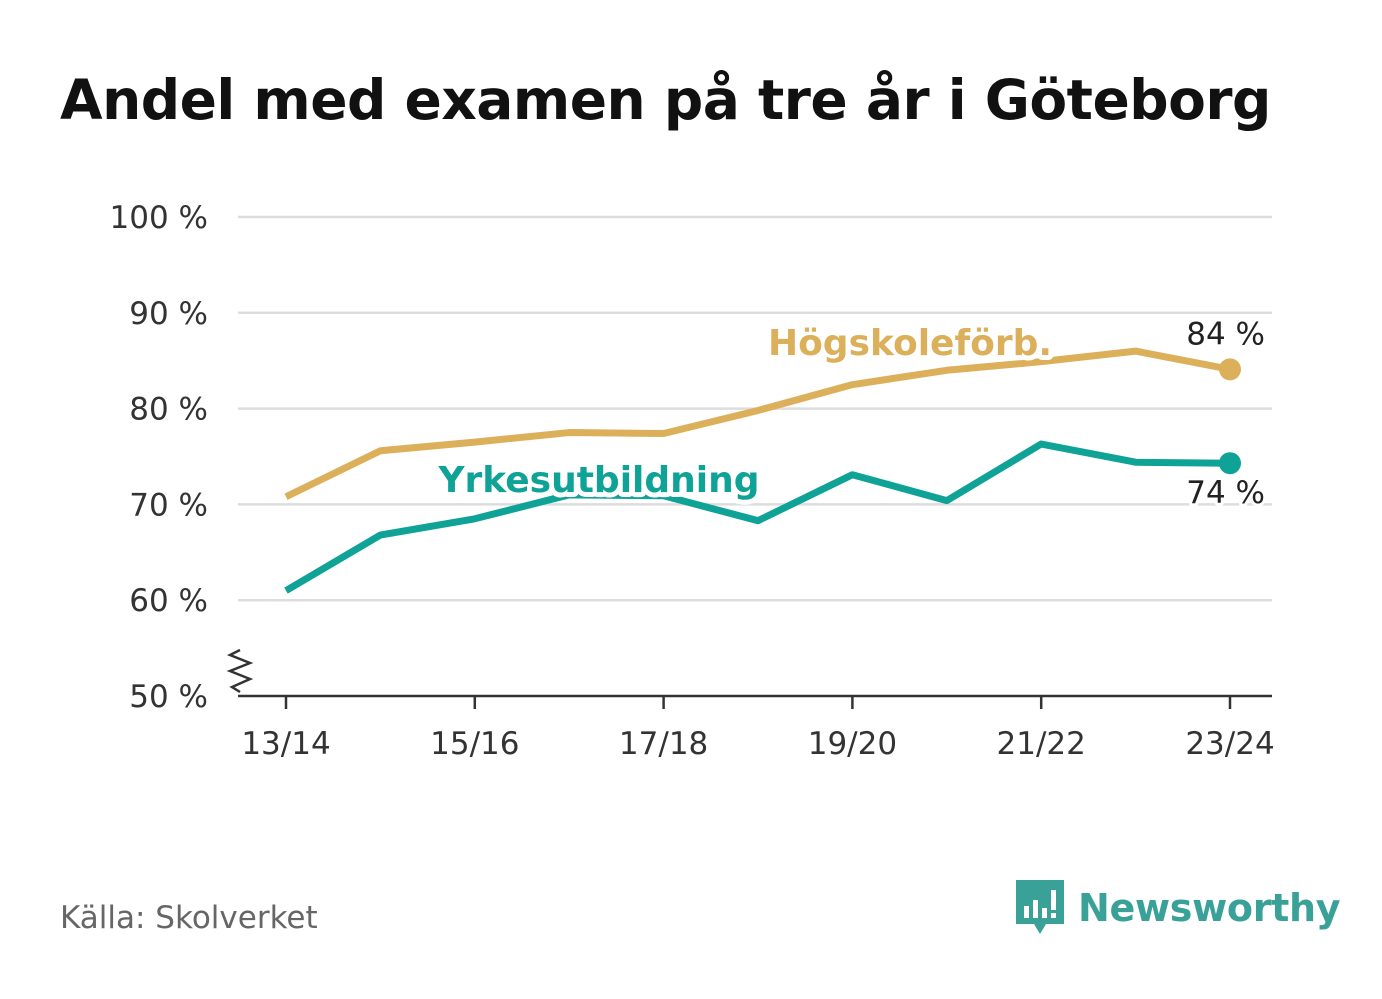  Describe the element at coordinates (285, 744) in the screenshot. I see `x-tick-label: 13/14` at that location.